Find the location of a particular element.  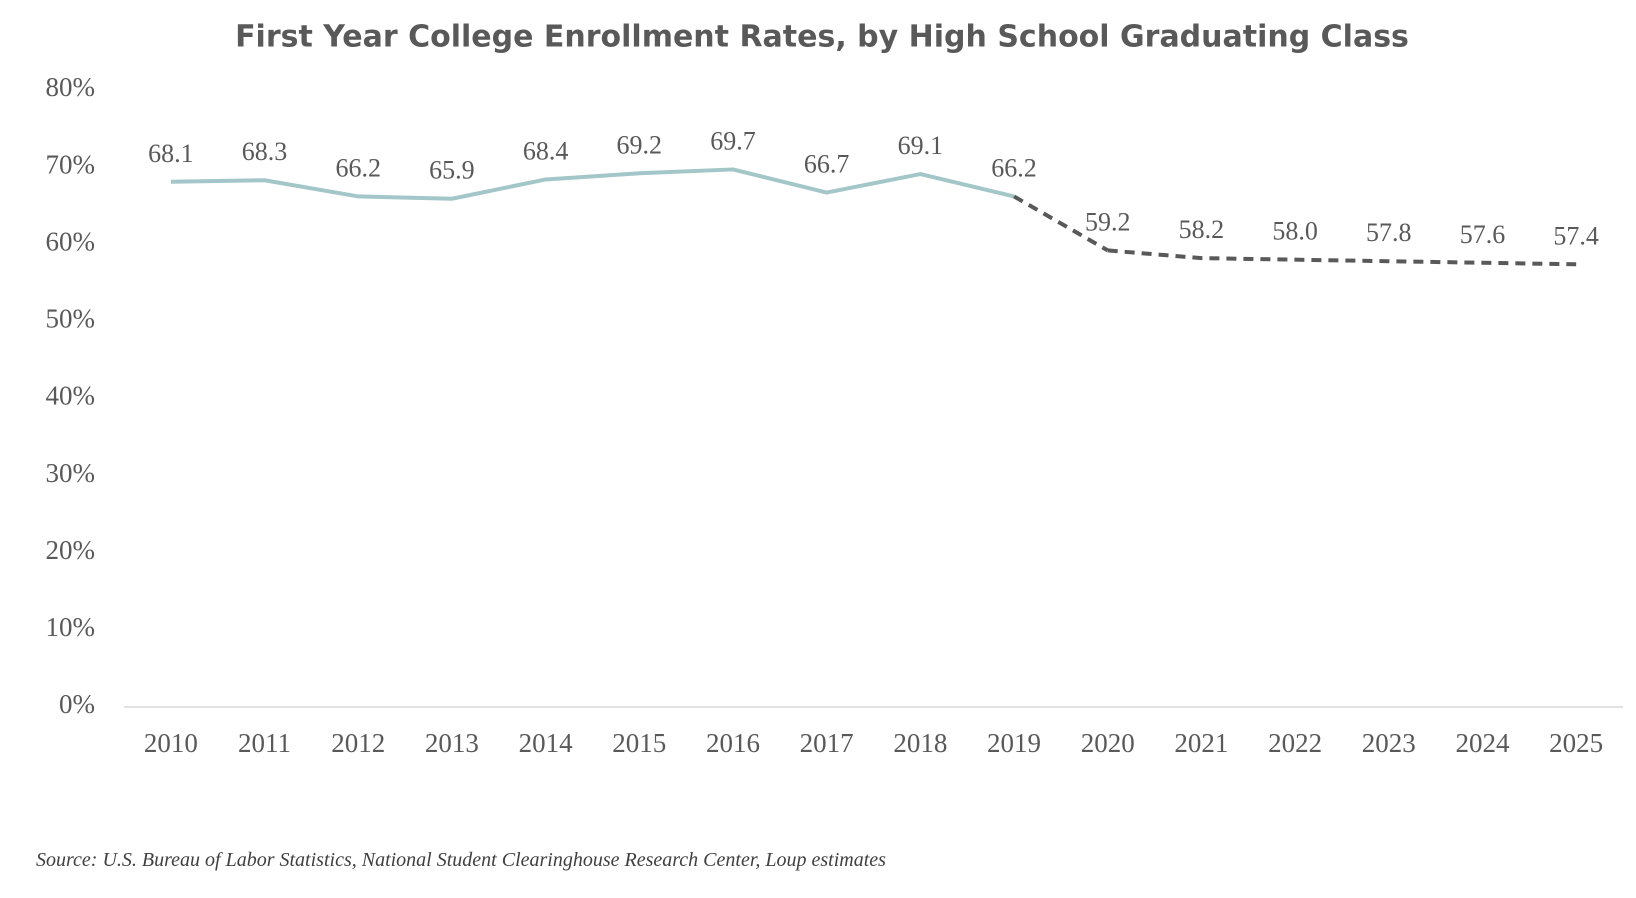

x-tick-label: 2022 is located at coordinates (1295, 743).